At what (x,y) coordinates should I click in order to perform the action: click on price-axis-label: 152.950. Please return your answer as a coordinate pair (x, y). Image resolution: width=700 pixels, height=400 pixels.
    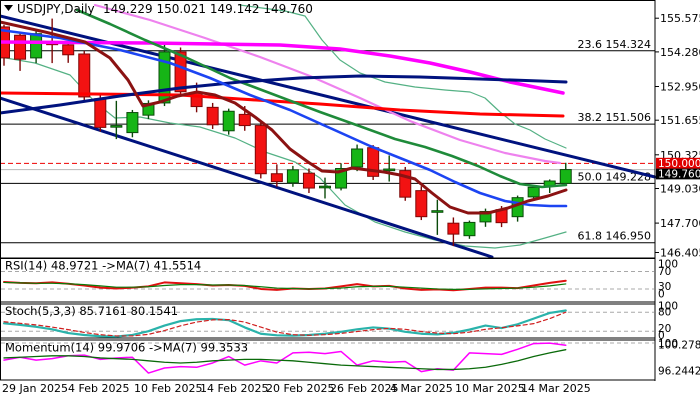
    Looking at the image, I should click on (680, 87).